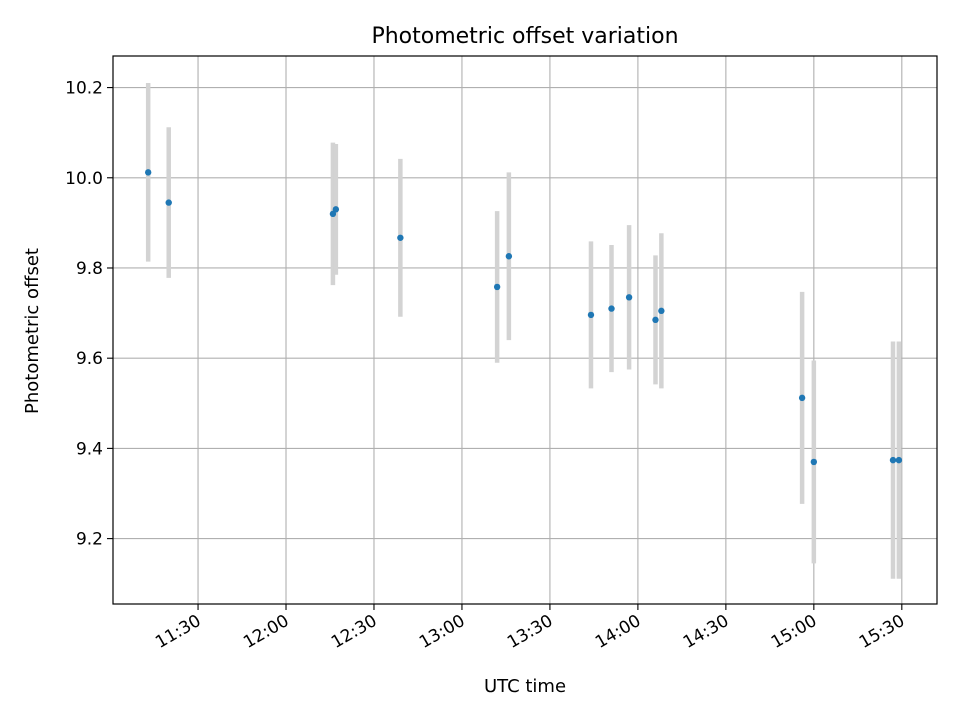 The image size is (960, 724). I want to click on y-tick-label: 9.2, so click(89, 540).